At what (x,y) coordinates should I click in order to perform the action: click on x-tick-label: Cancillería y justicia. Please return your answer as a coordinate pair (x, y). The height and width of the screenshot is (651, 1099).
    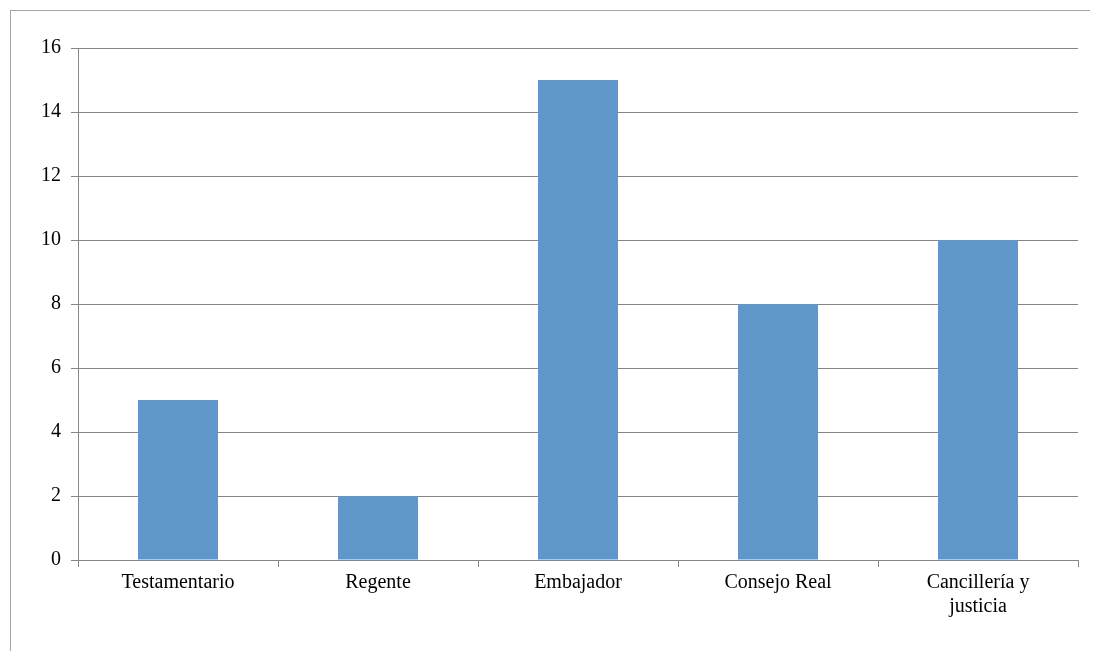
    Looking at the image, I should click on (978, 594).